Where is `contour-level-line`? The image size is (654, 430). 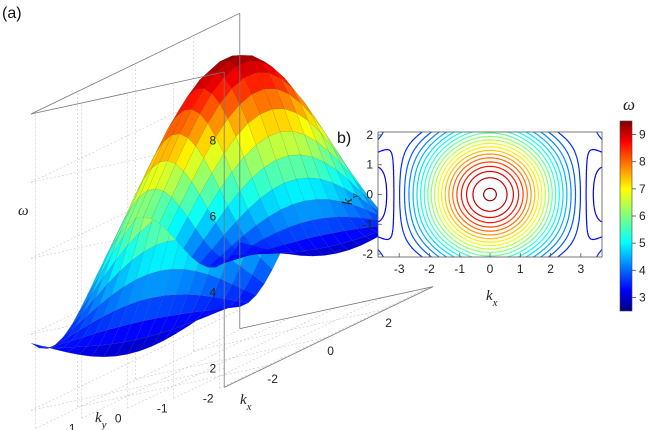
contour-level-line is located at coordinates (490, 194).